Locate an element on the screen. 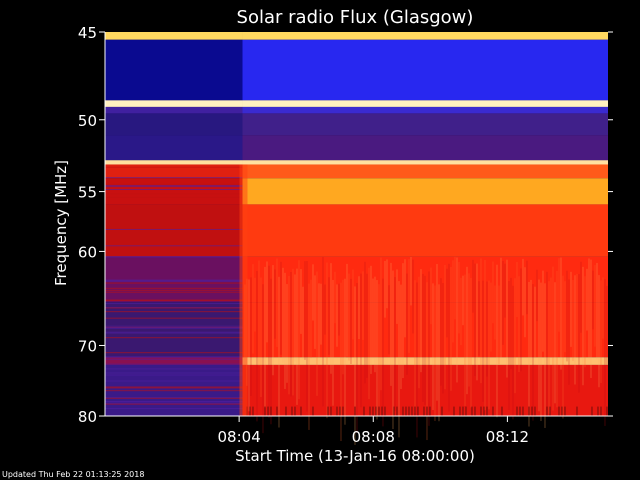  y-tick-label: 60 is located at coordinates (87, 252).